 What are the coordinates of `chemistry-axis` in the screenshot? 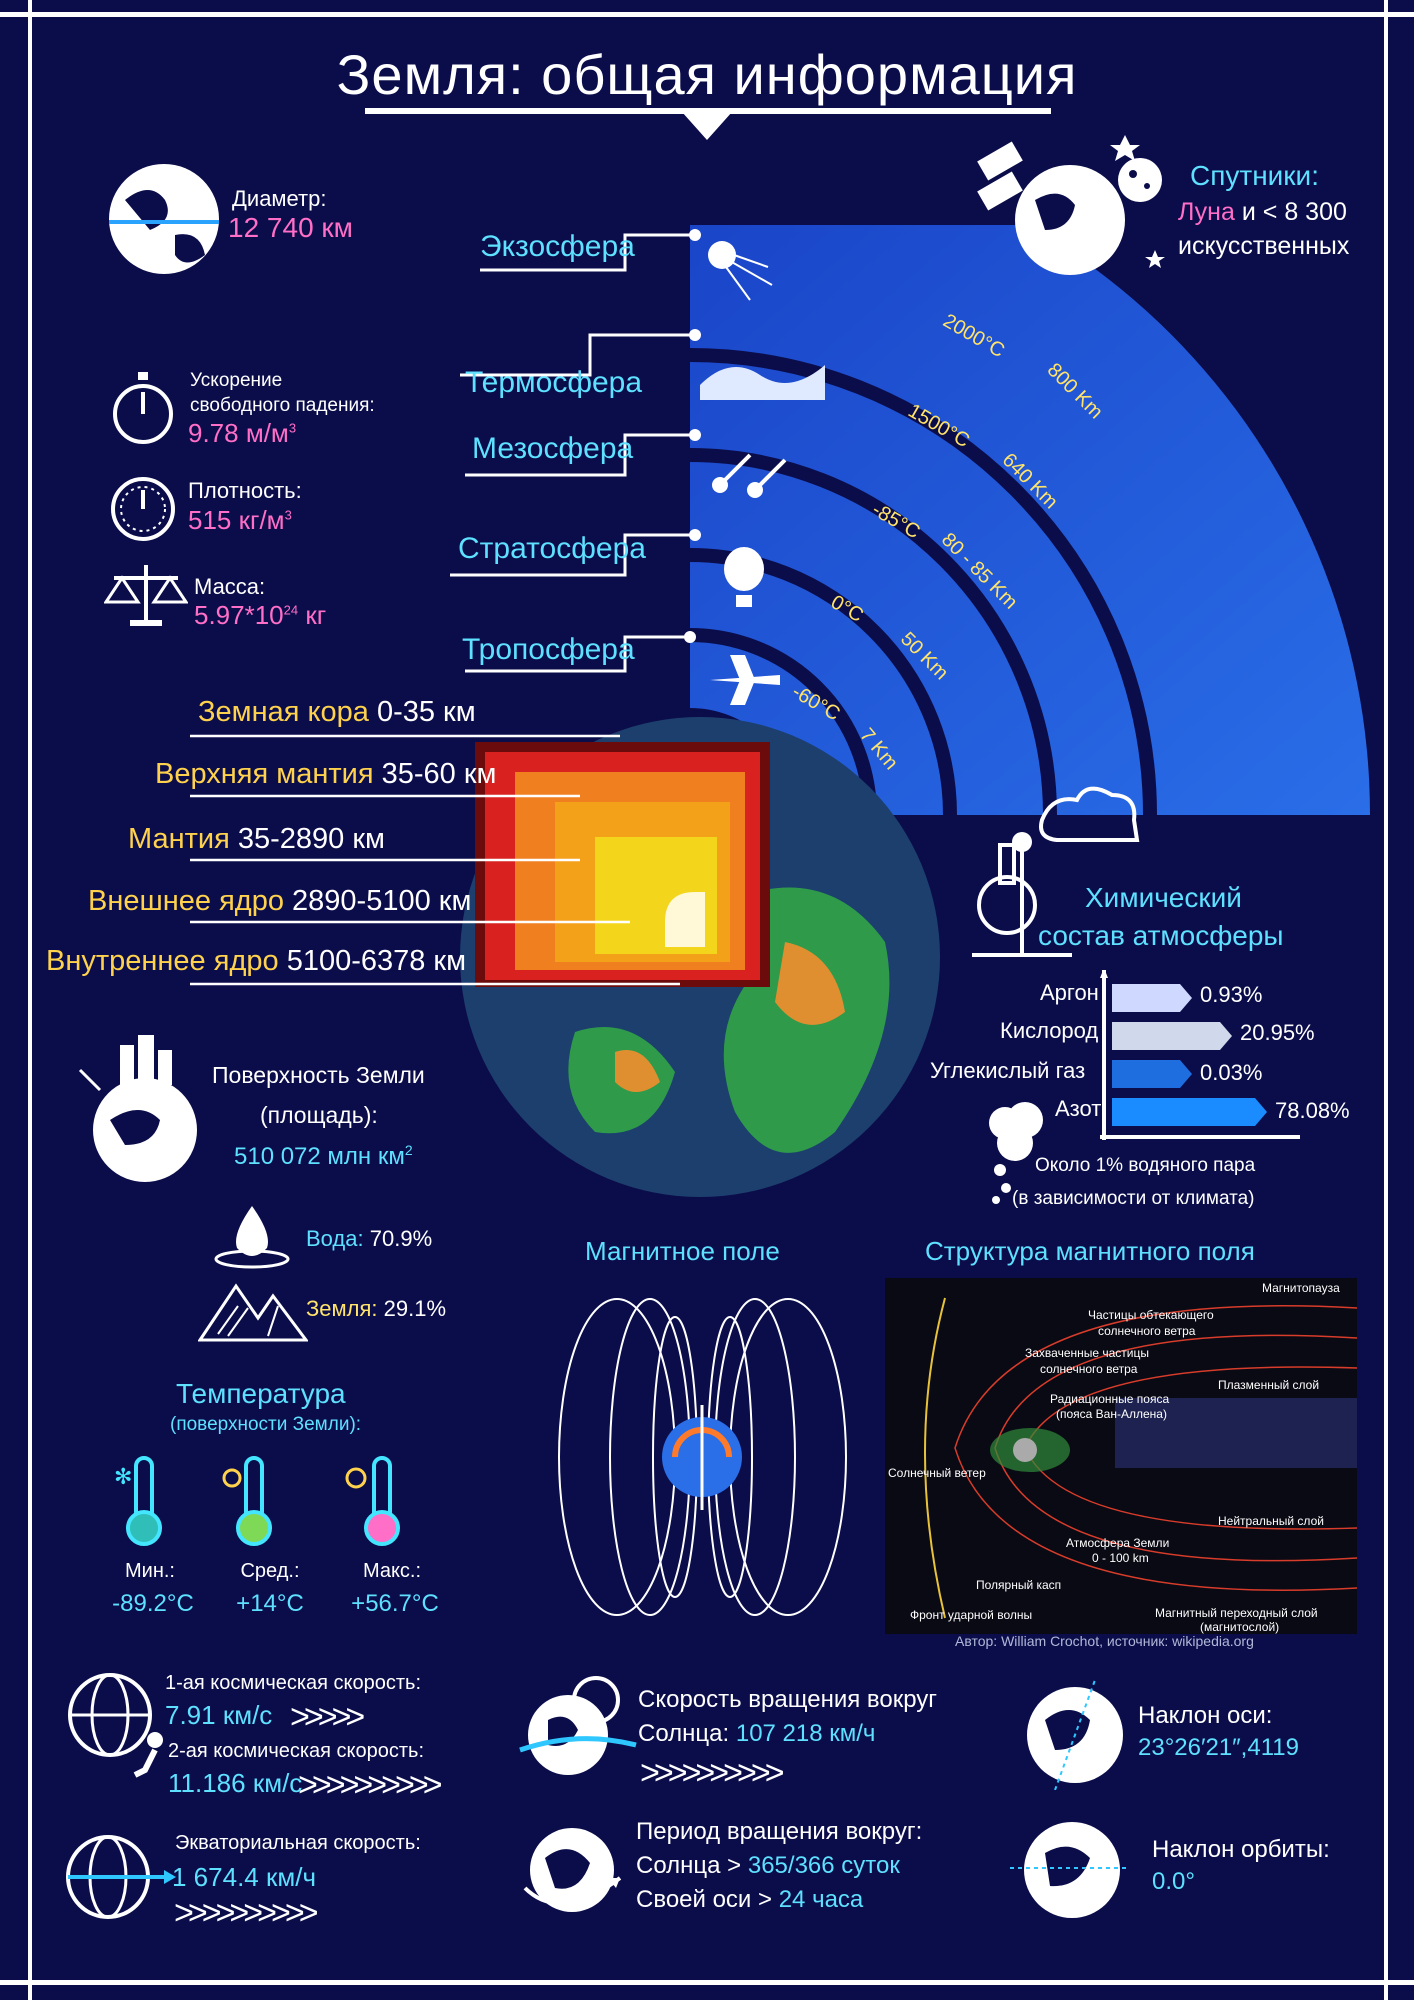 It's located at (1104, 1055).